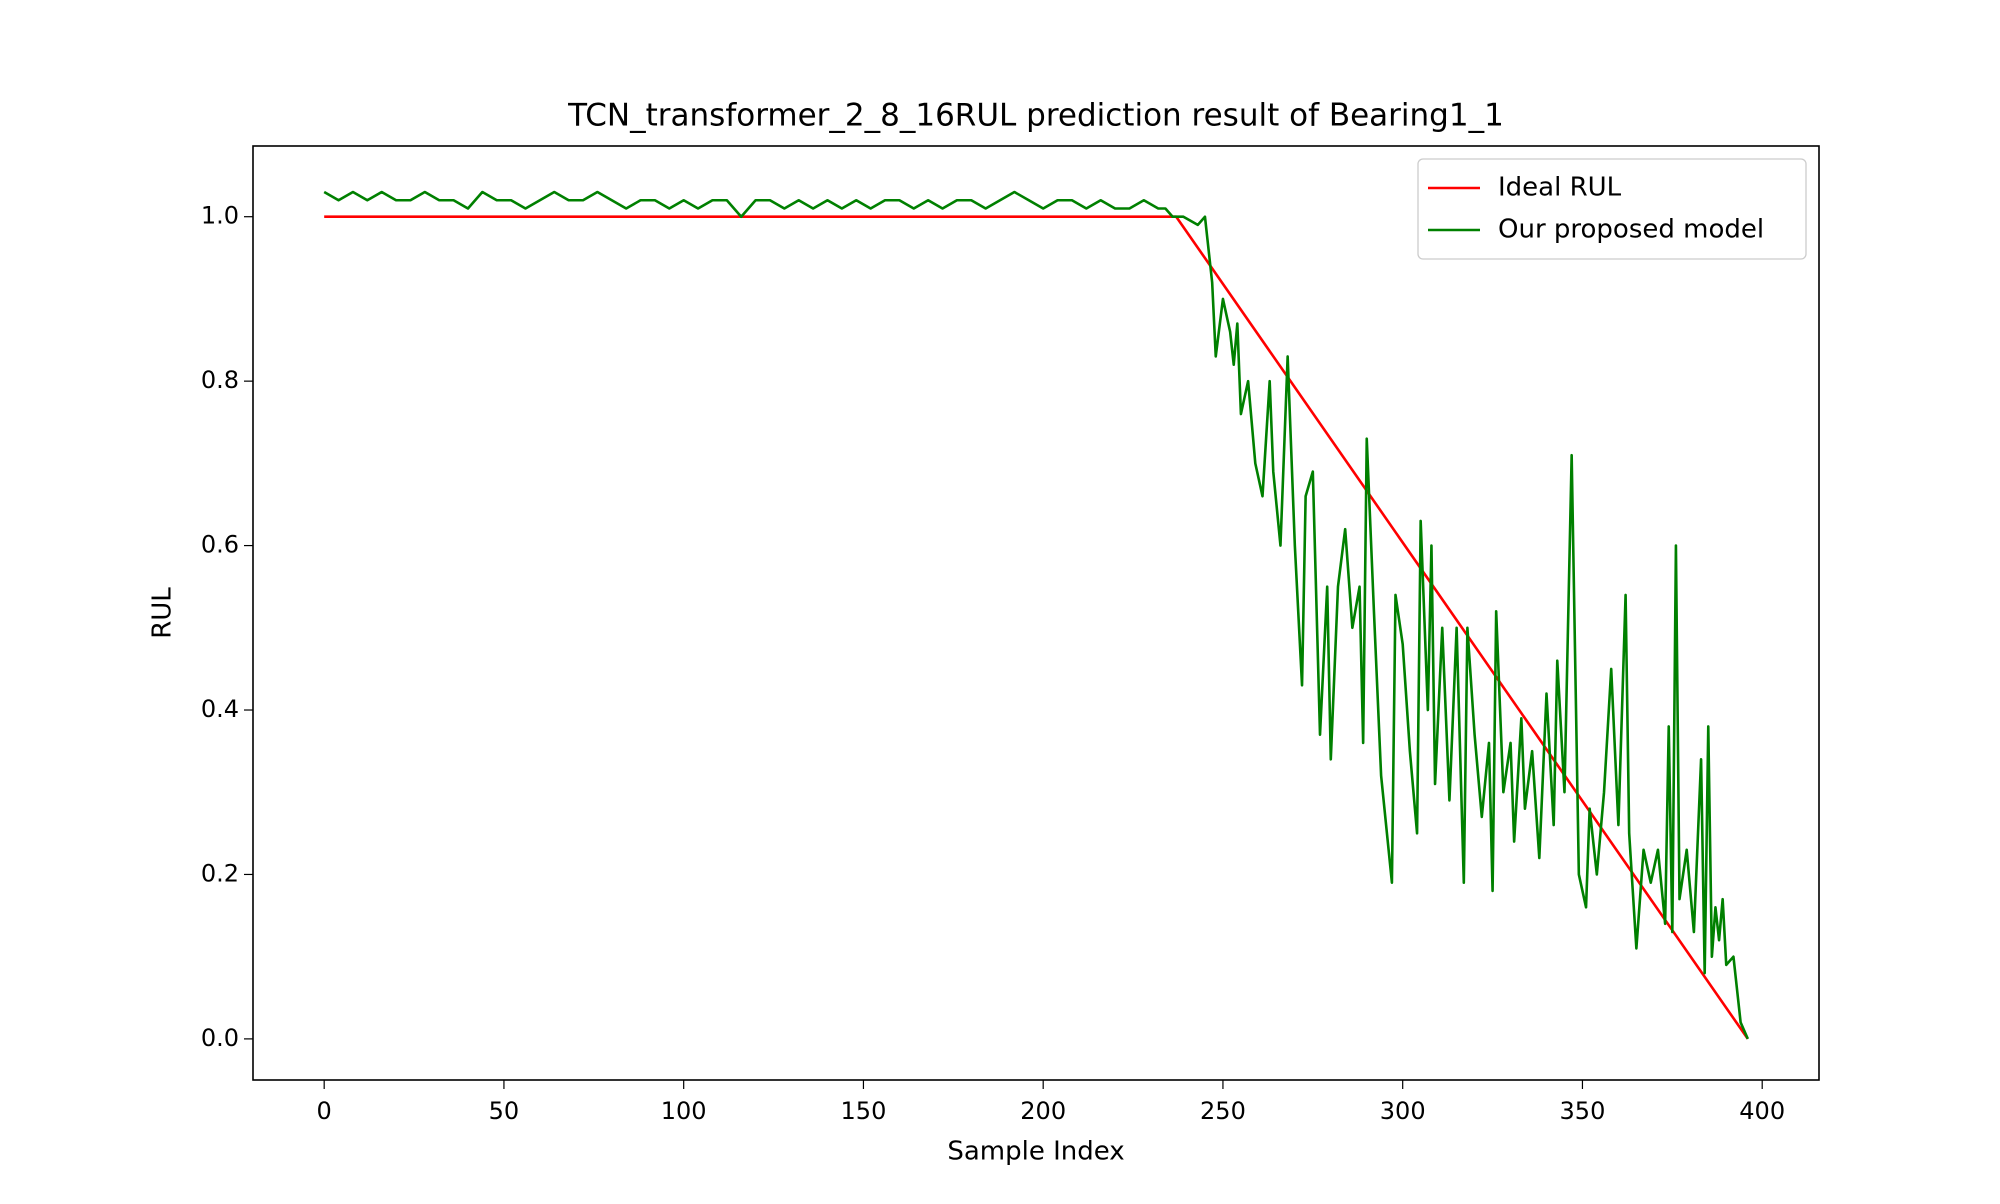 This screenshot has height=1204, width=2000. Describe the element at coordinates (1043, 1111) in the screenshot. I see `x-tick-label: 200` at that location.